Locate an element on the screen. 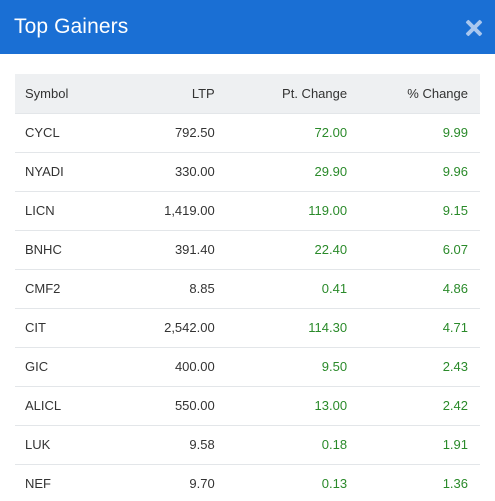  column-header-pct-change: % Change is located at coordinates (419, 94).